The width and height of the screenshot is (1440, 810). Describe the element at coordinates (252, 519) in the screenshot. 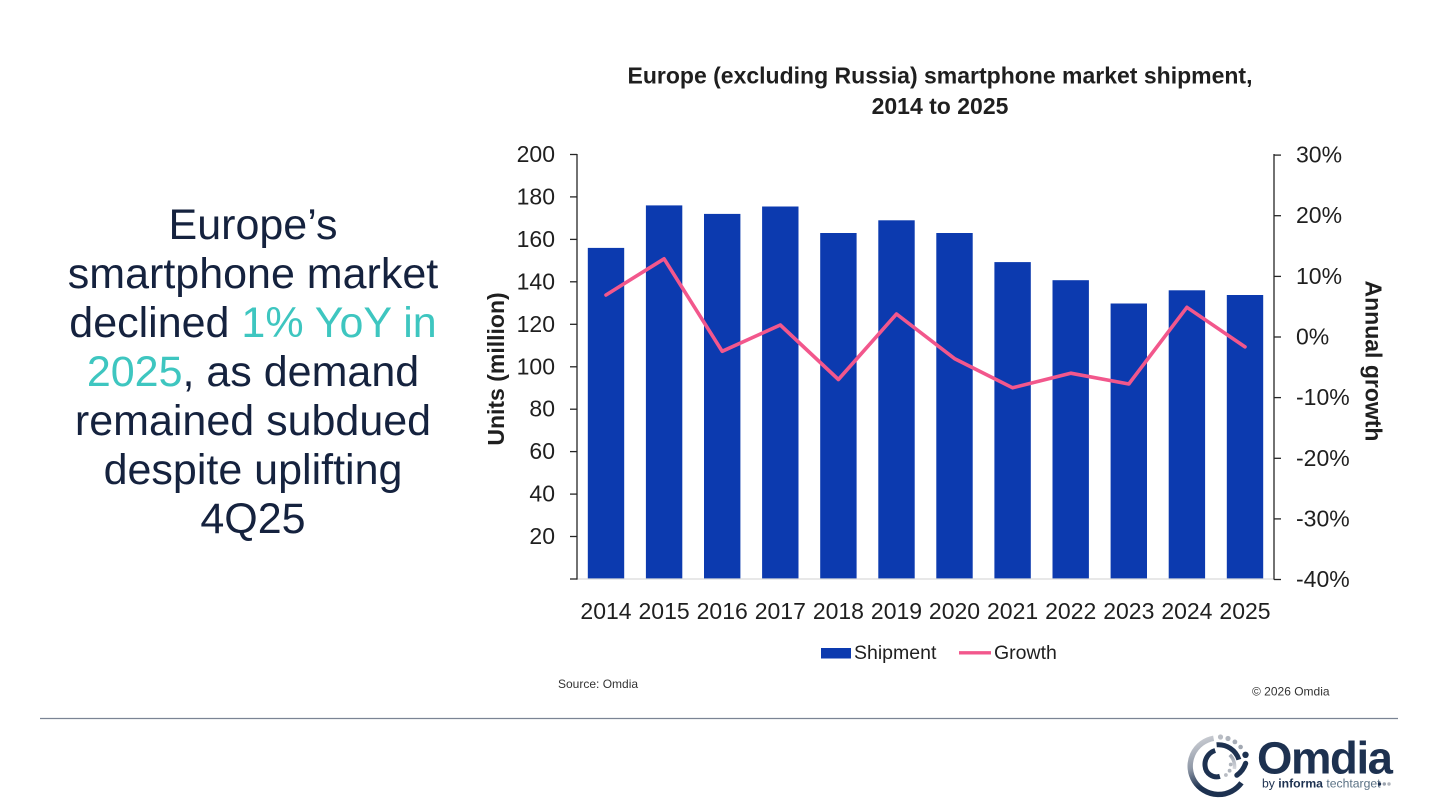

I see `svg-text: 4Q25` at that location.